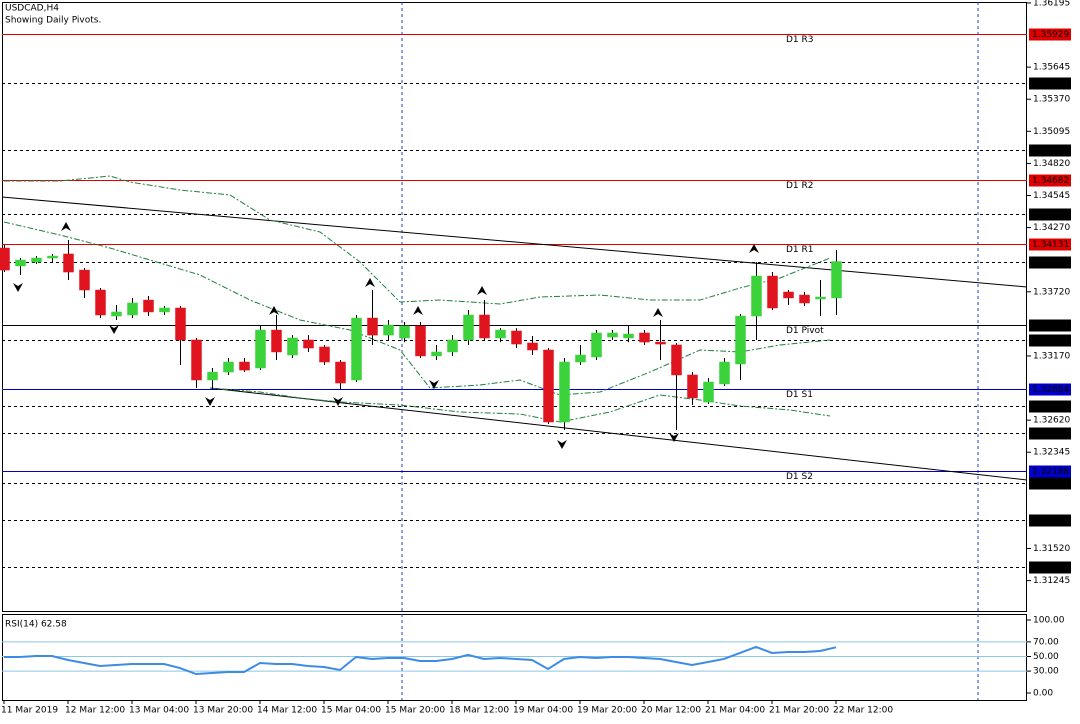  What do you see at coordinates (1051, 421) in the screenshot?
I see `y-tick-label: 1.32620` at bounding box center [1051, 421].